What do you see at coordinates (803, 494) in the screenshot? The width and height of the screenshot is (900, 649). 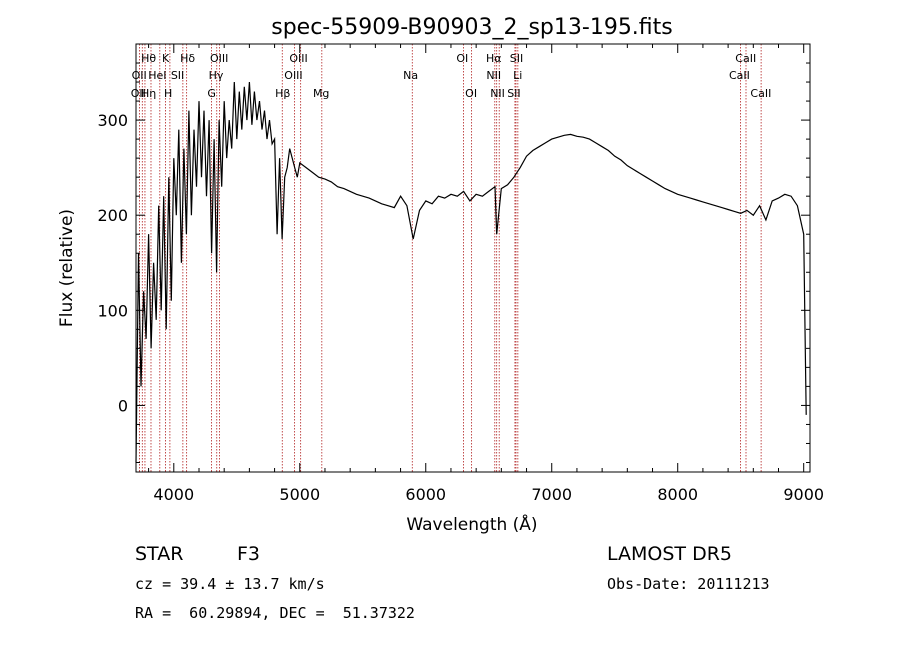 I see `x-tick-label: 9000` at bounding box center [803, 494].